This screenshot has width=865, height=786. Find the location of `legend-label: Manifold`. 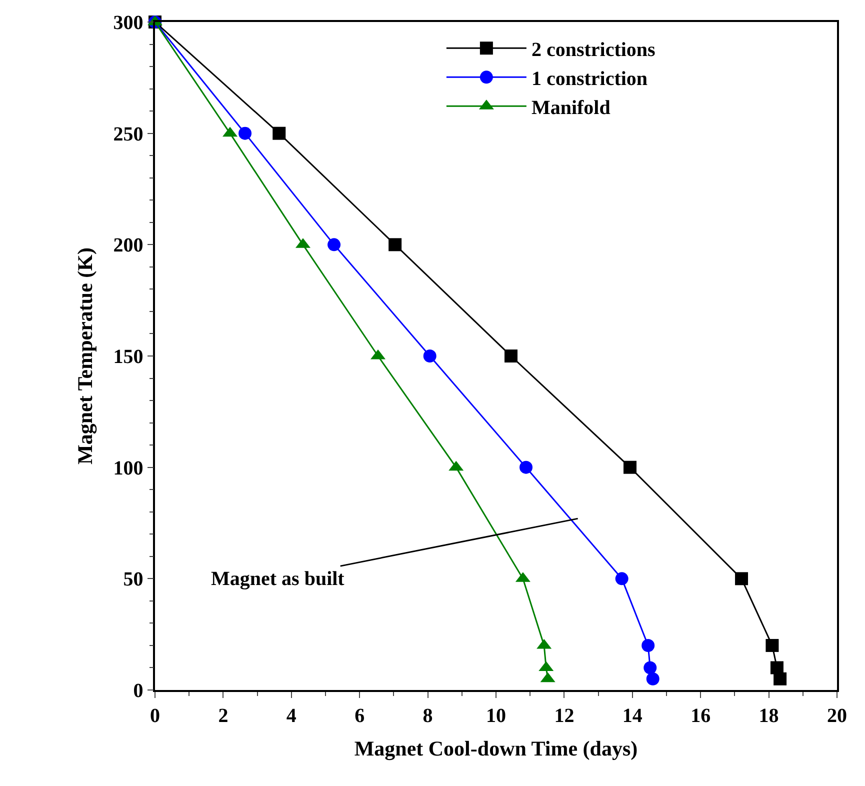

legend-label: Manifold is located at coordinates (570, 107).